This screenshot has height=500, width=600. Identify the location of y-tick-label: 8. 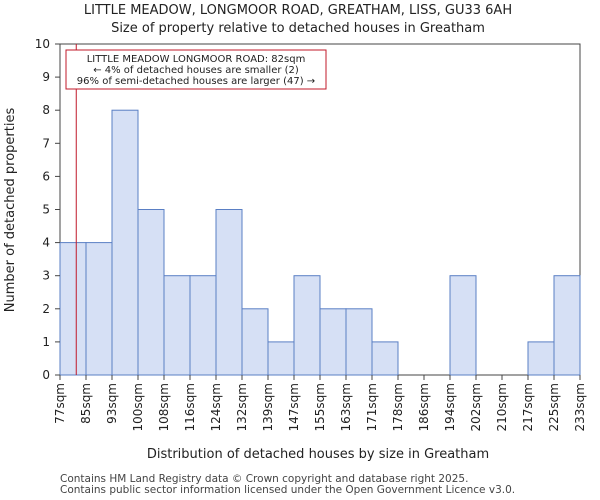
(46, 110).